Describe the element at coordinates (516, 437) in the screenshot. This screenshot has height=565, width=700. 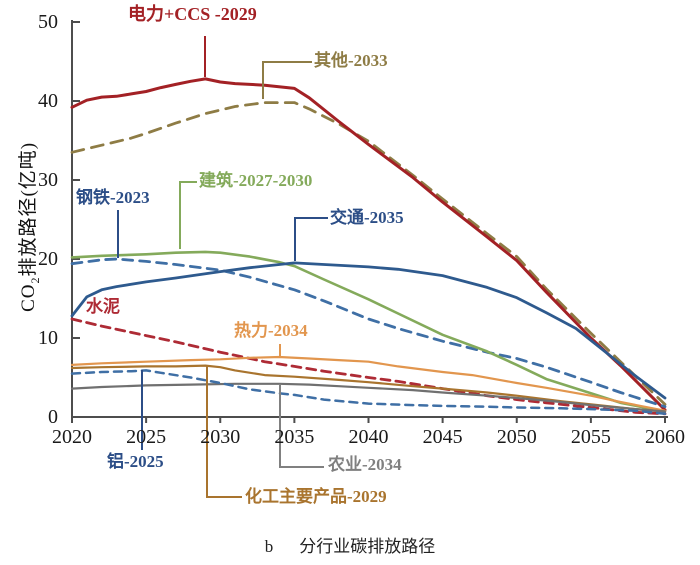
I see `x-tick-label-2050: 2050` at that location.